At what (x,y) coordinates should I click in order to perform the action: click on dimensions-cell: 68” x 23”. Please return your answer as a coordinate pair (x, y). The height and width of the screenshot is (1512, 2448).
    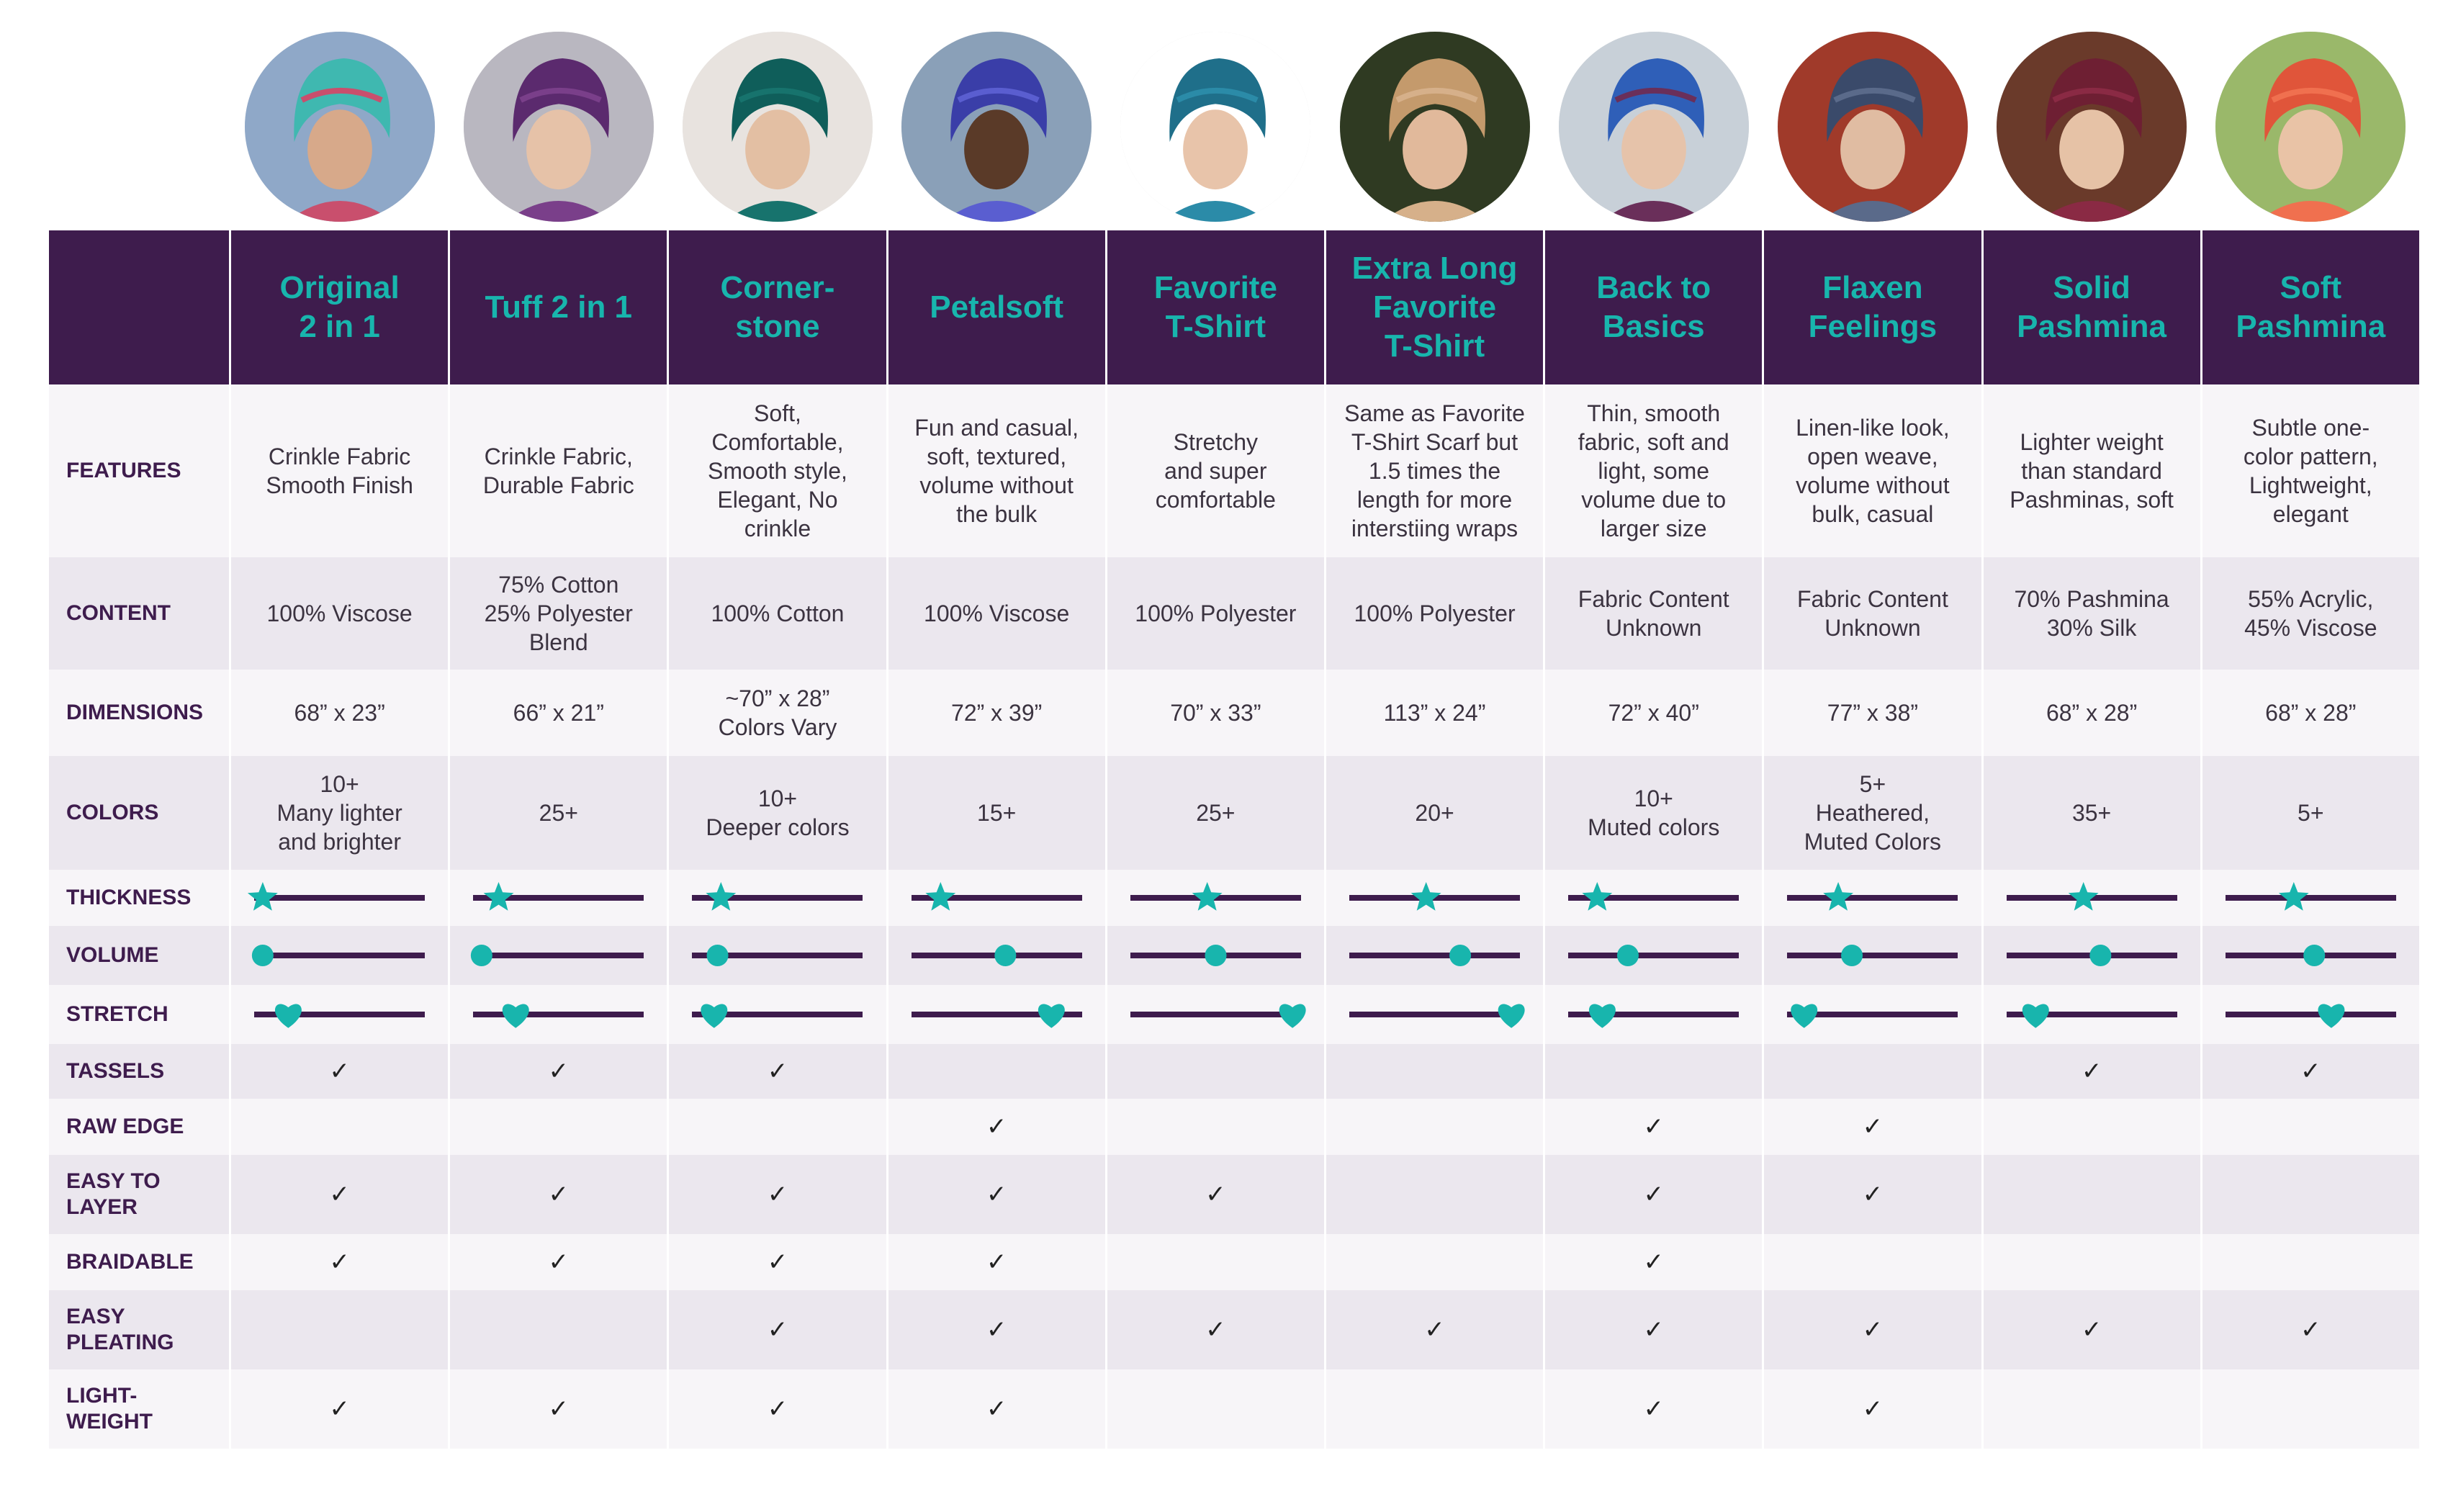
    Looking at the image, I should click on (340, 713).